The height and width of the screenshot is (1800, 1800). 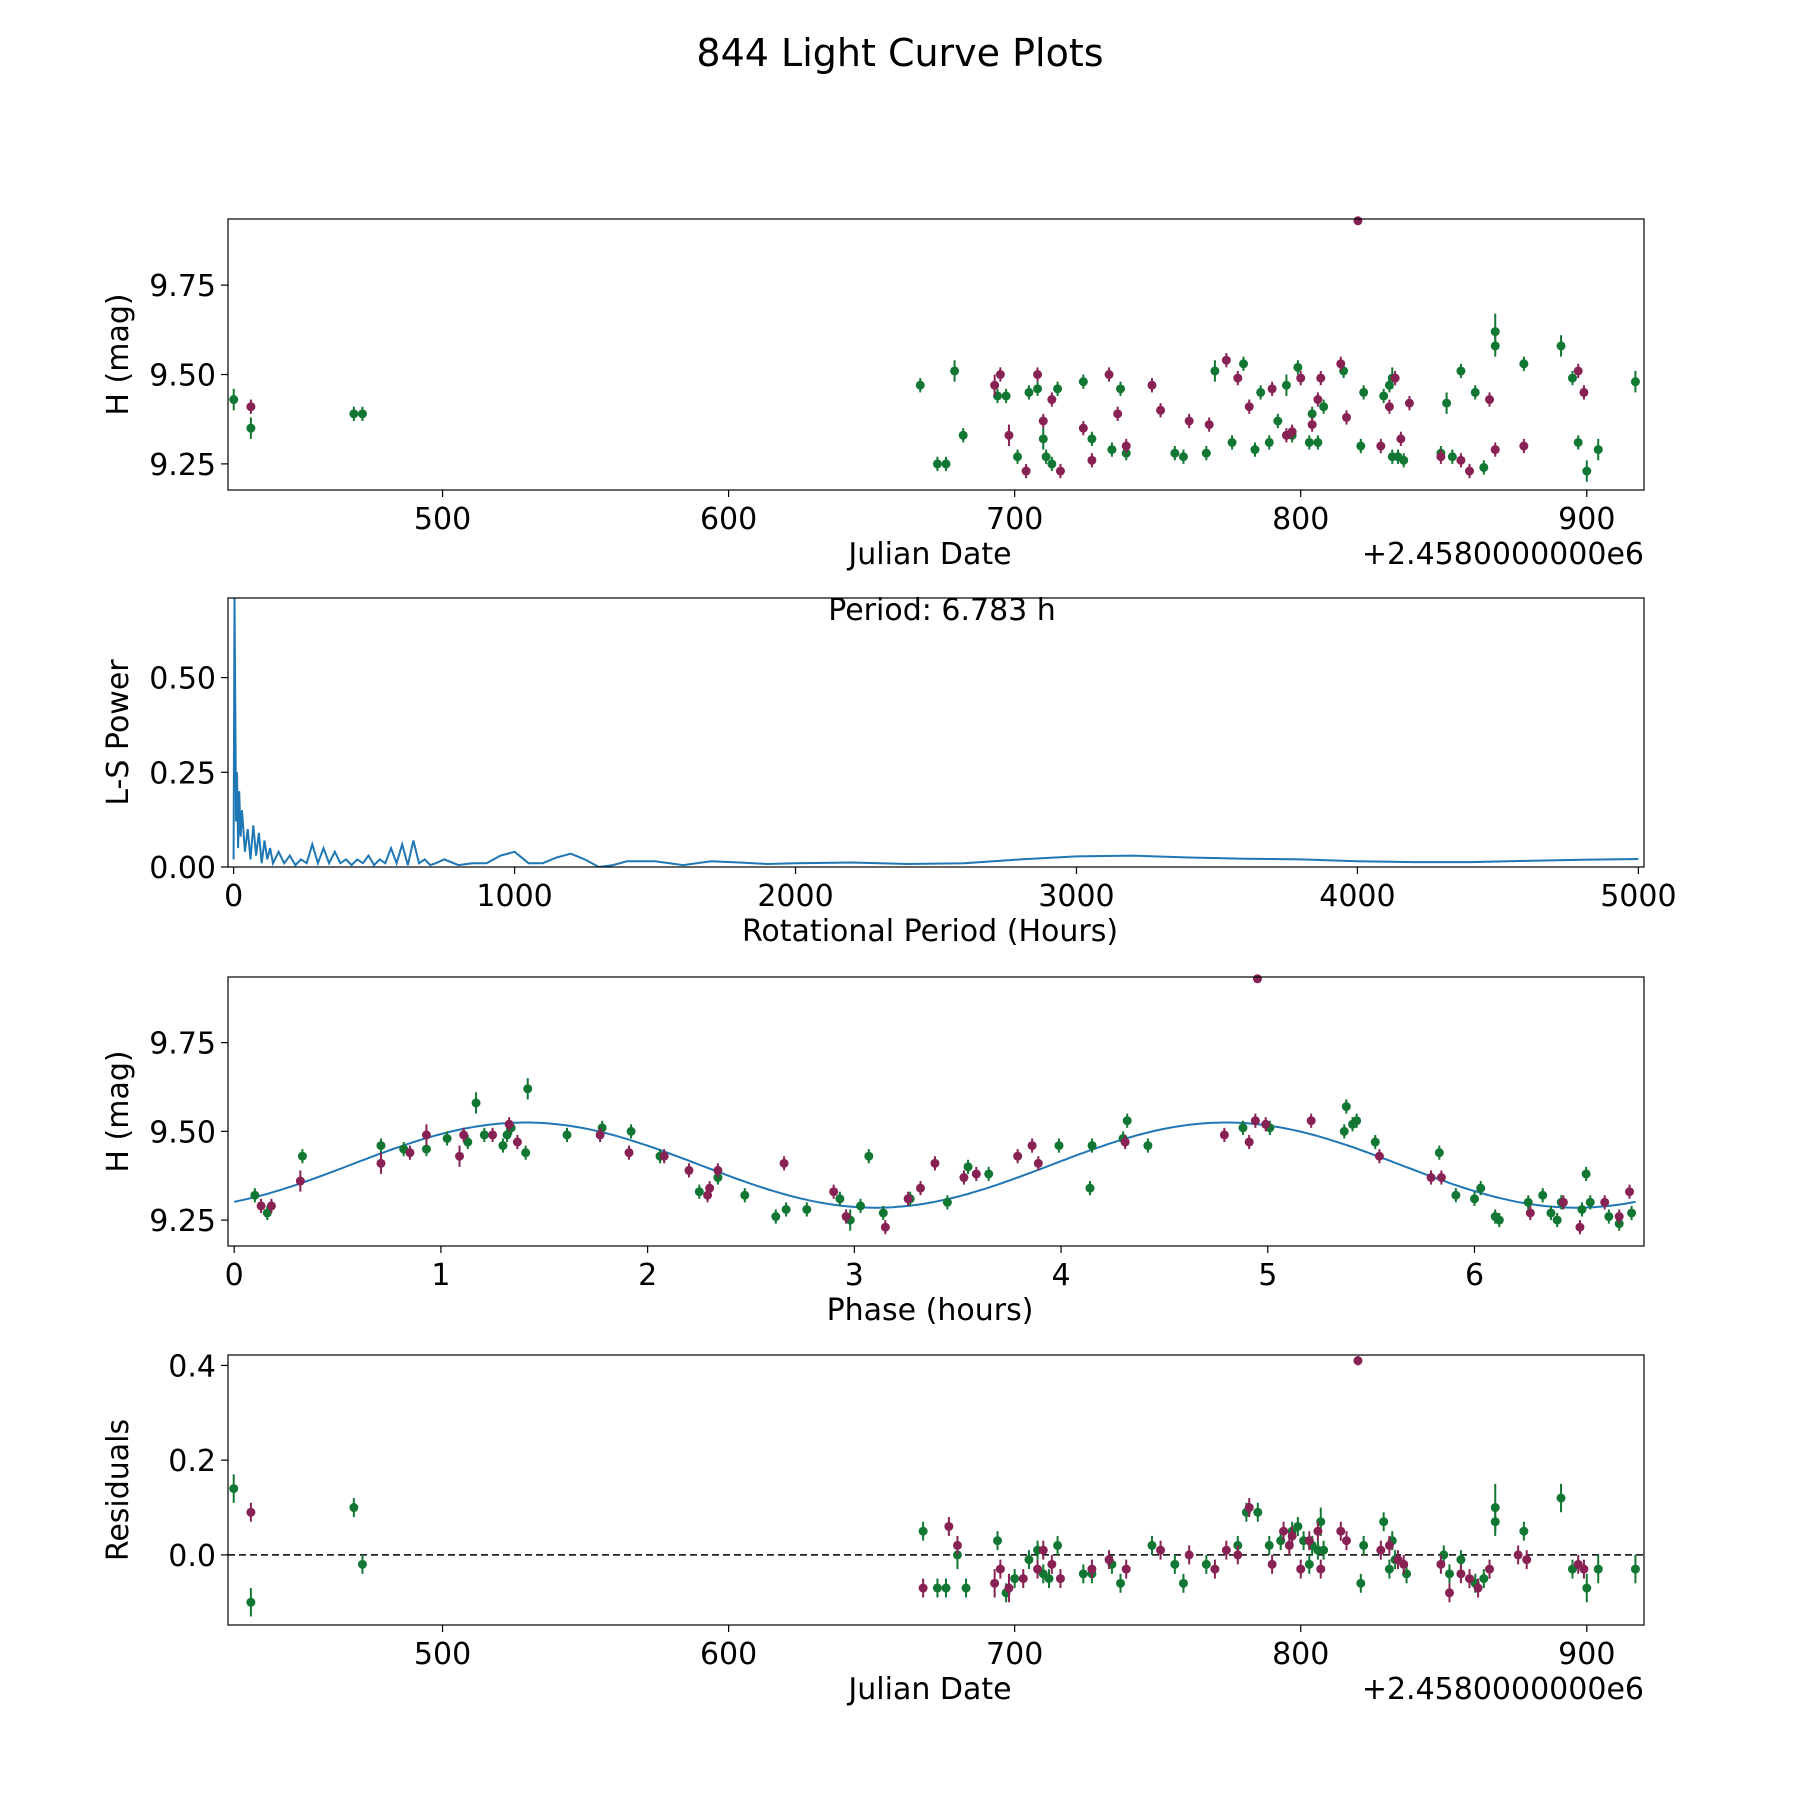 I want to click on x-tick-label: 2000, so click(x=795, y=896).